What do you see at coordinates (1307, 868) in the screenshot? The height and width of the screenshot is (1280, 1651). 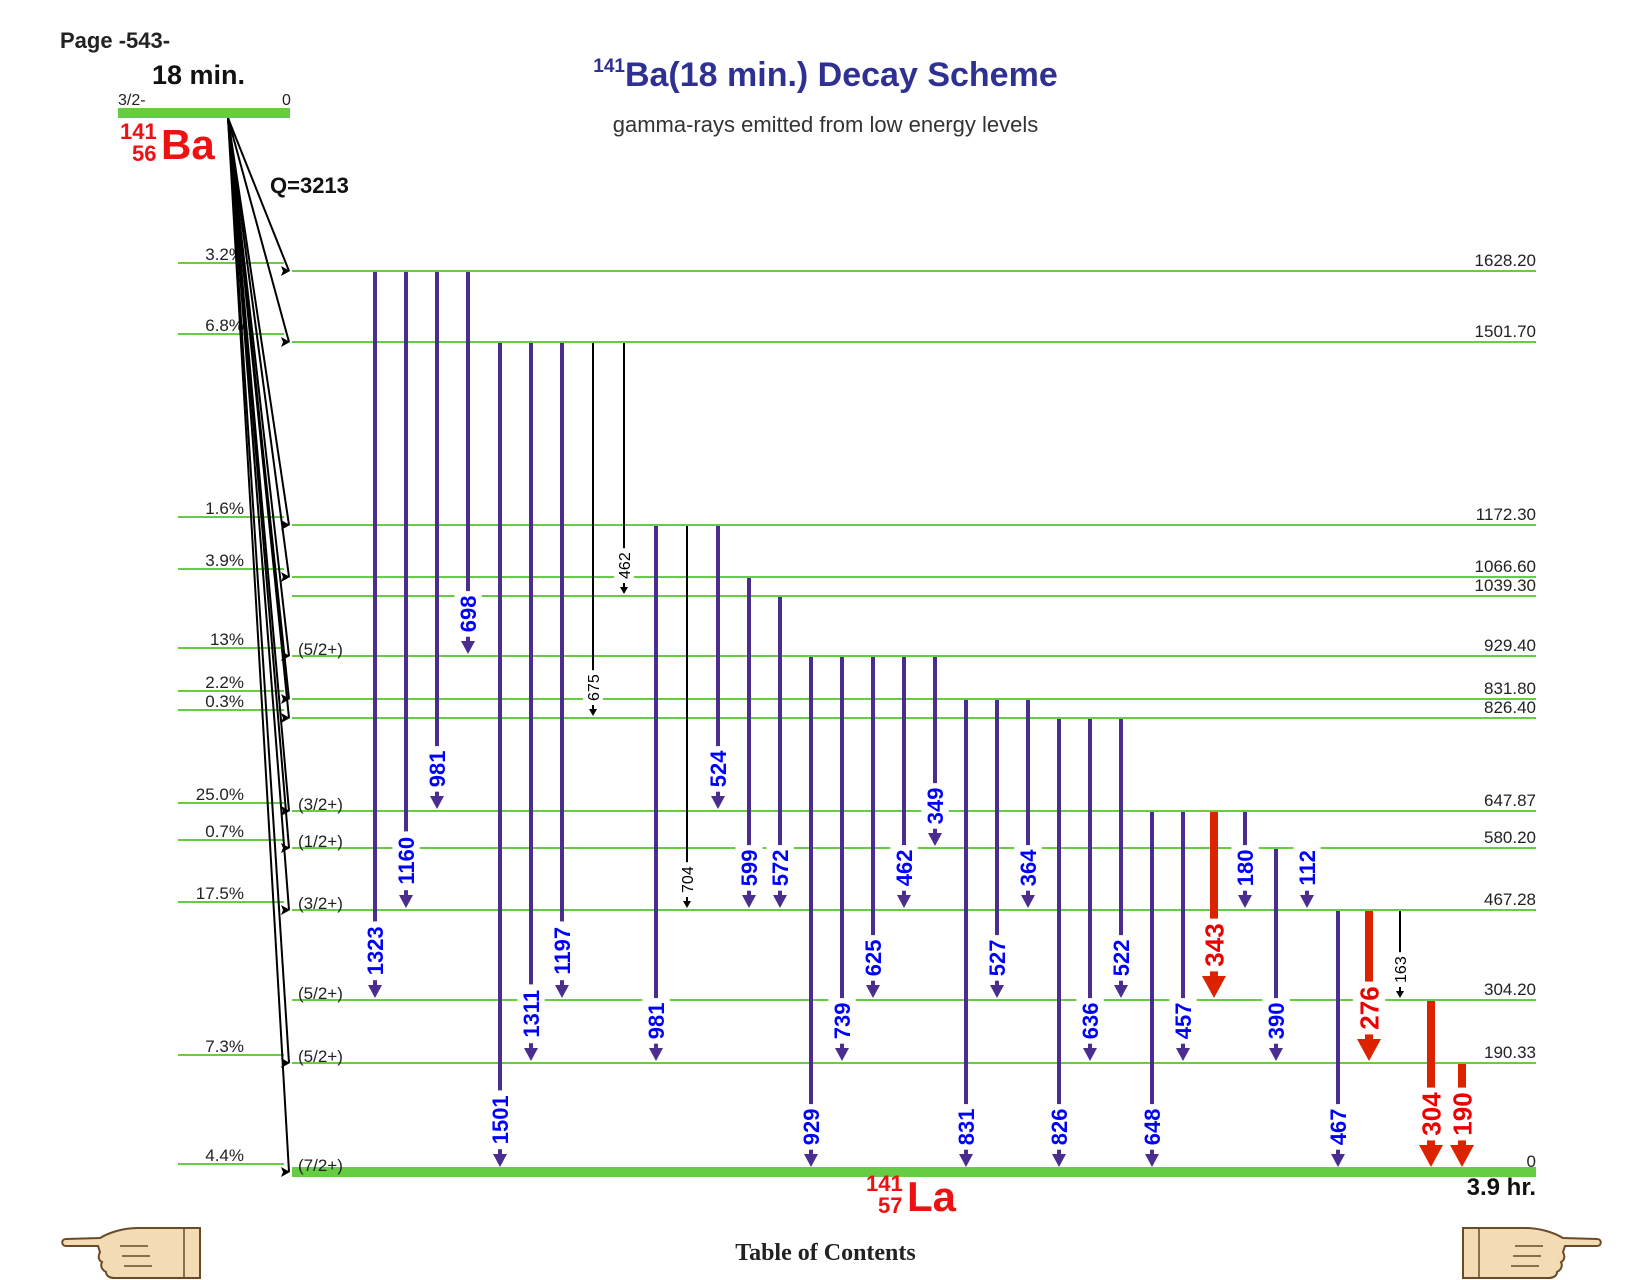 I see `gamma-energy-label: 112` at bounding box center [1307, 868].